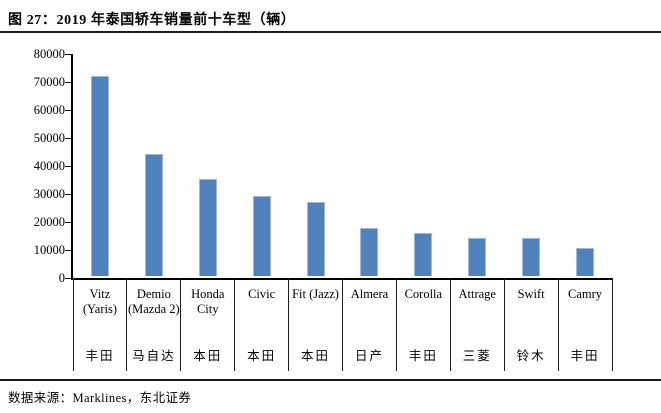 The height and width of the screenshot is (413, 661). I want to click on category-cell: Demio (Mazda 2) 马自达, so click(154, 325).